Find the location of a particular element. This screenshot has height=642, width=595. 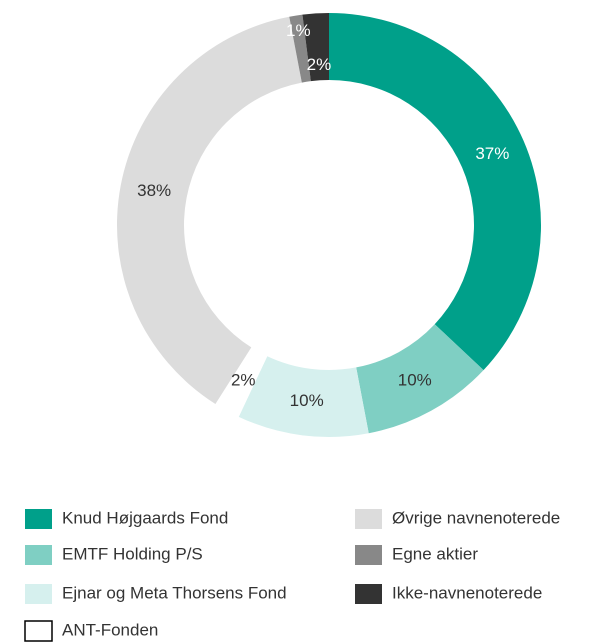

data-label: 37% is located at coordinates (492, 153).